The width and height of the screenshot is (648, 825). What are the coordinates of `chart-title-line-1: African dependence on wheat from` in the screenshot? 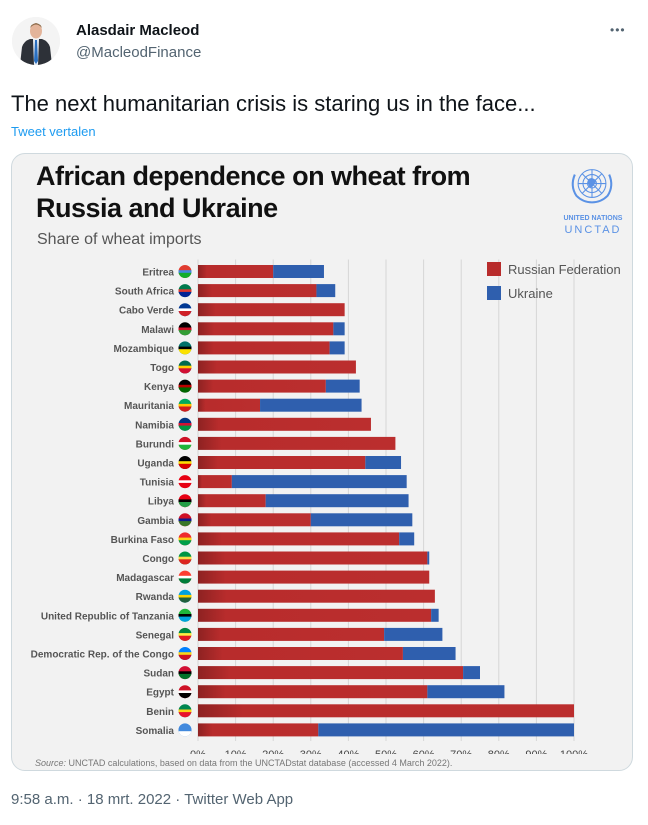 It's located at (253, 176).